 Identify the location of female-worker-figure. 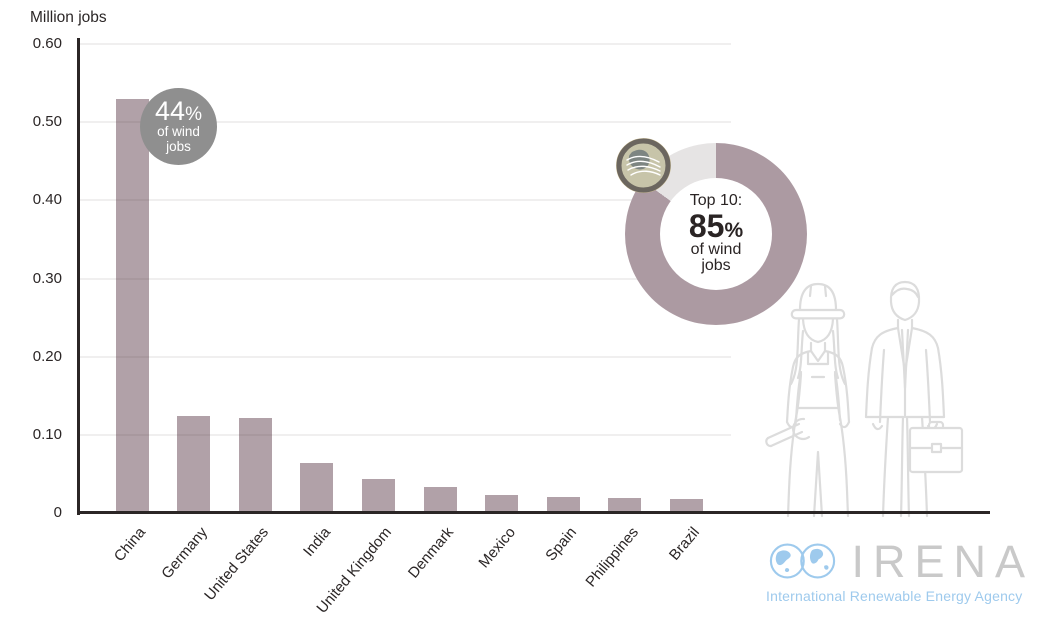
(808, 400).